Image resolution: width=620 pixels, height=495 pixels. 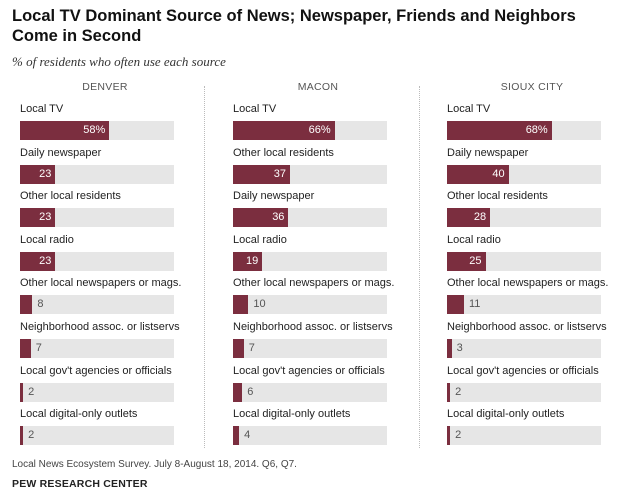 What do you see at coordinates (100, 327) in the screenshot?
I see `category-label: Neighborhood assoc. or listservs` at bounding box center [100, 327].